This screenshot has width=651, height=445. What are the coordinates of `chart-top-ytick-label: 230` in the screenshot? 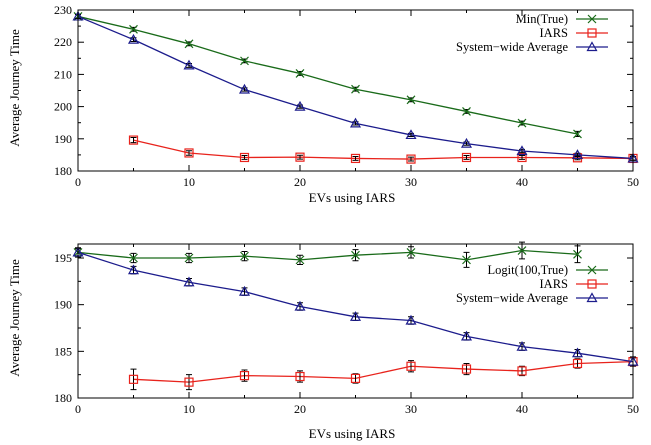 It's located at (63, 10).